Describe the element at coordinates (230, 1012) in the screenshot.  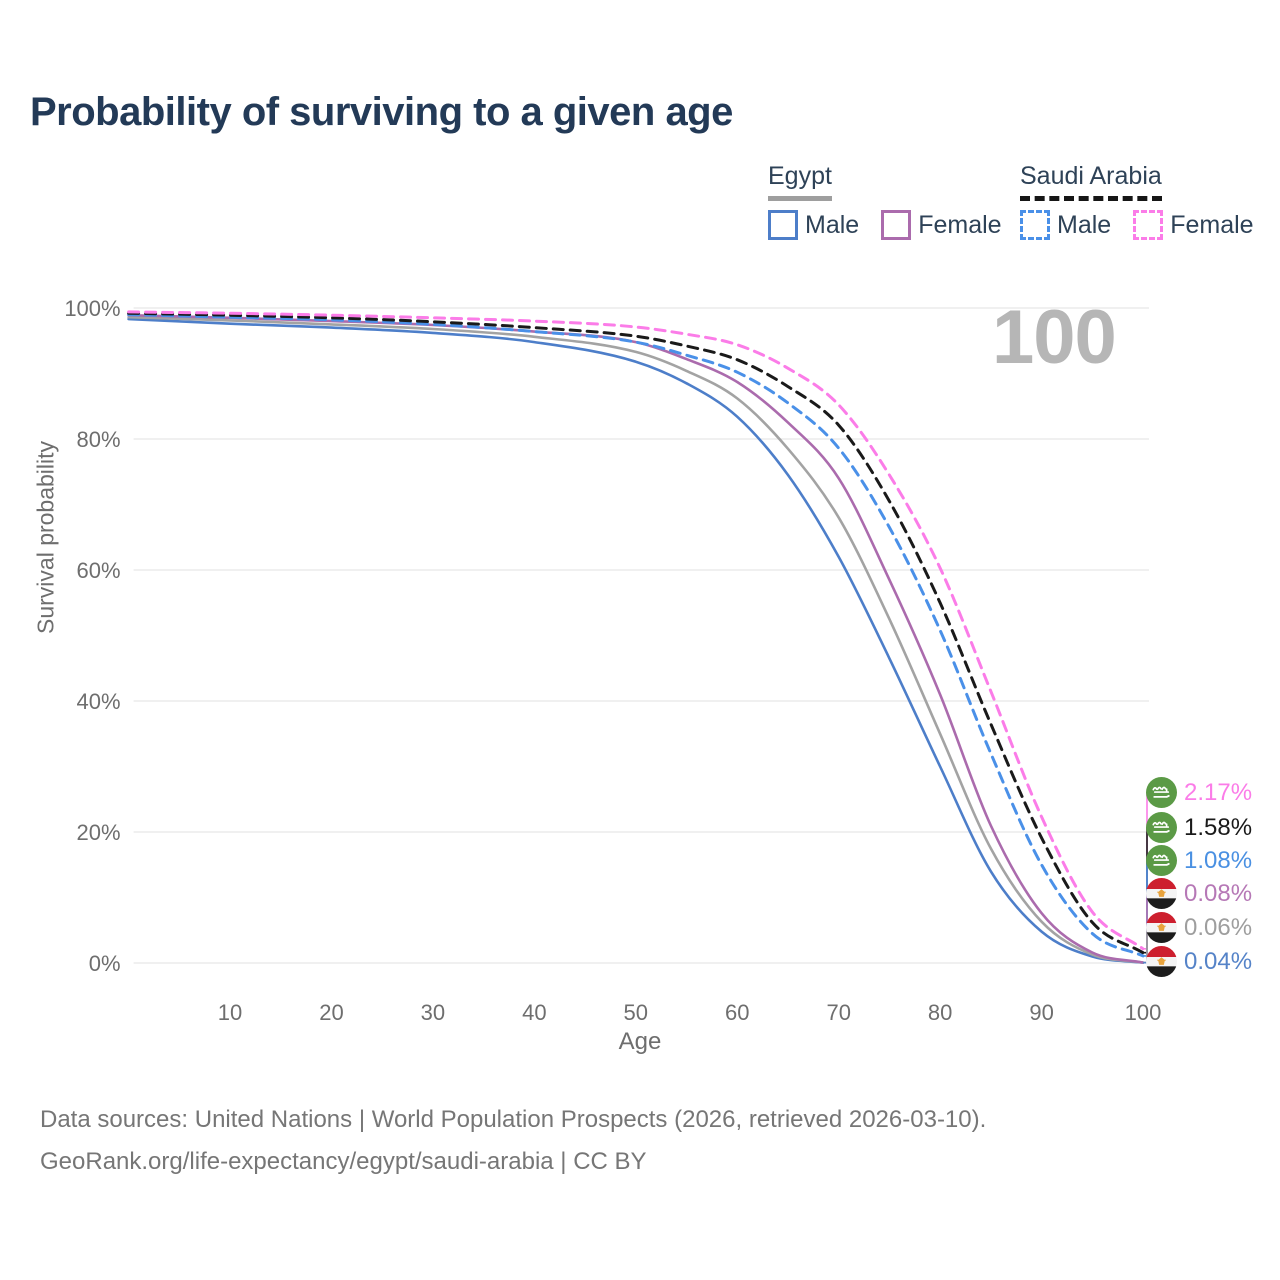
I see `x-tick-label: 10` at that location.